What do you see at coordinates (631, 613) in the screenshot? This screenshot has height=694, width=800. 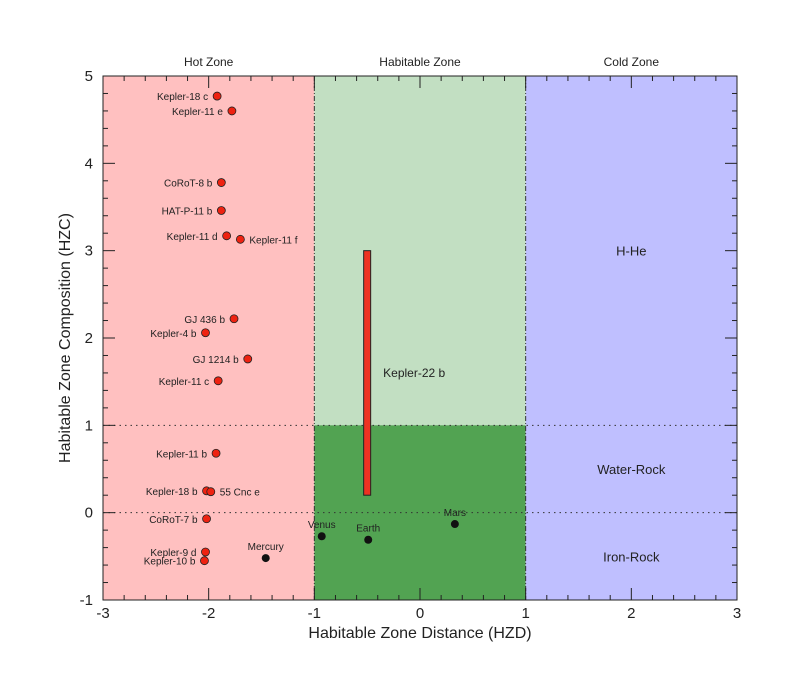 I see `x-tick-label: 2` at bounding box center [631, 613].